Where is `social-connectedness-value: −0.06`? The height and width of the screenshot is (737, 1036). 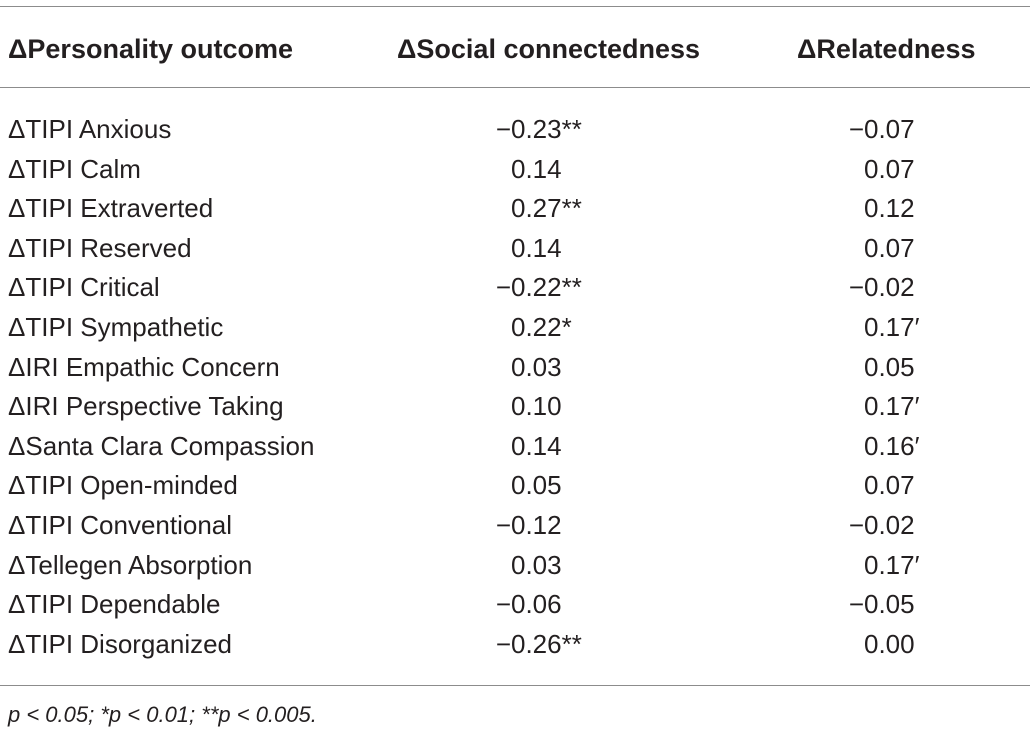
social-connectedness-value: −0.06 is located at coordinates (529, 605).